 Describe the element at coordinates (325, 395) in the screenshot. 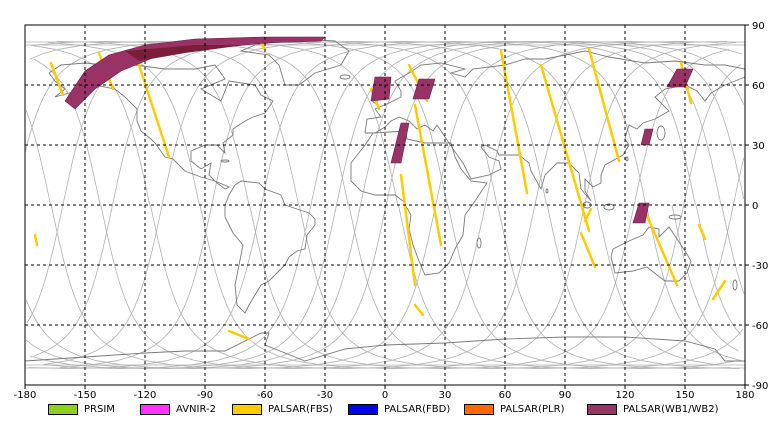

I see `x-tick-label: -30` at that location.